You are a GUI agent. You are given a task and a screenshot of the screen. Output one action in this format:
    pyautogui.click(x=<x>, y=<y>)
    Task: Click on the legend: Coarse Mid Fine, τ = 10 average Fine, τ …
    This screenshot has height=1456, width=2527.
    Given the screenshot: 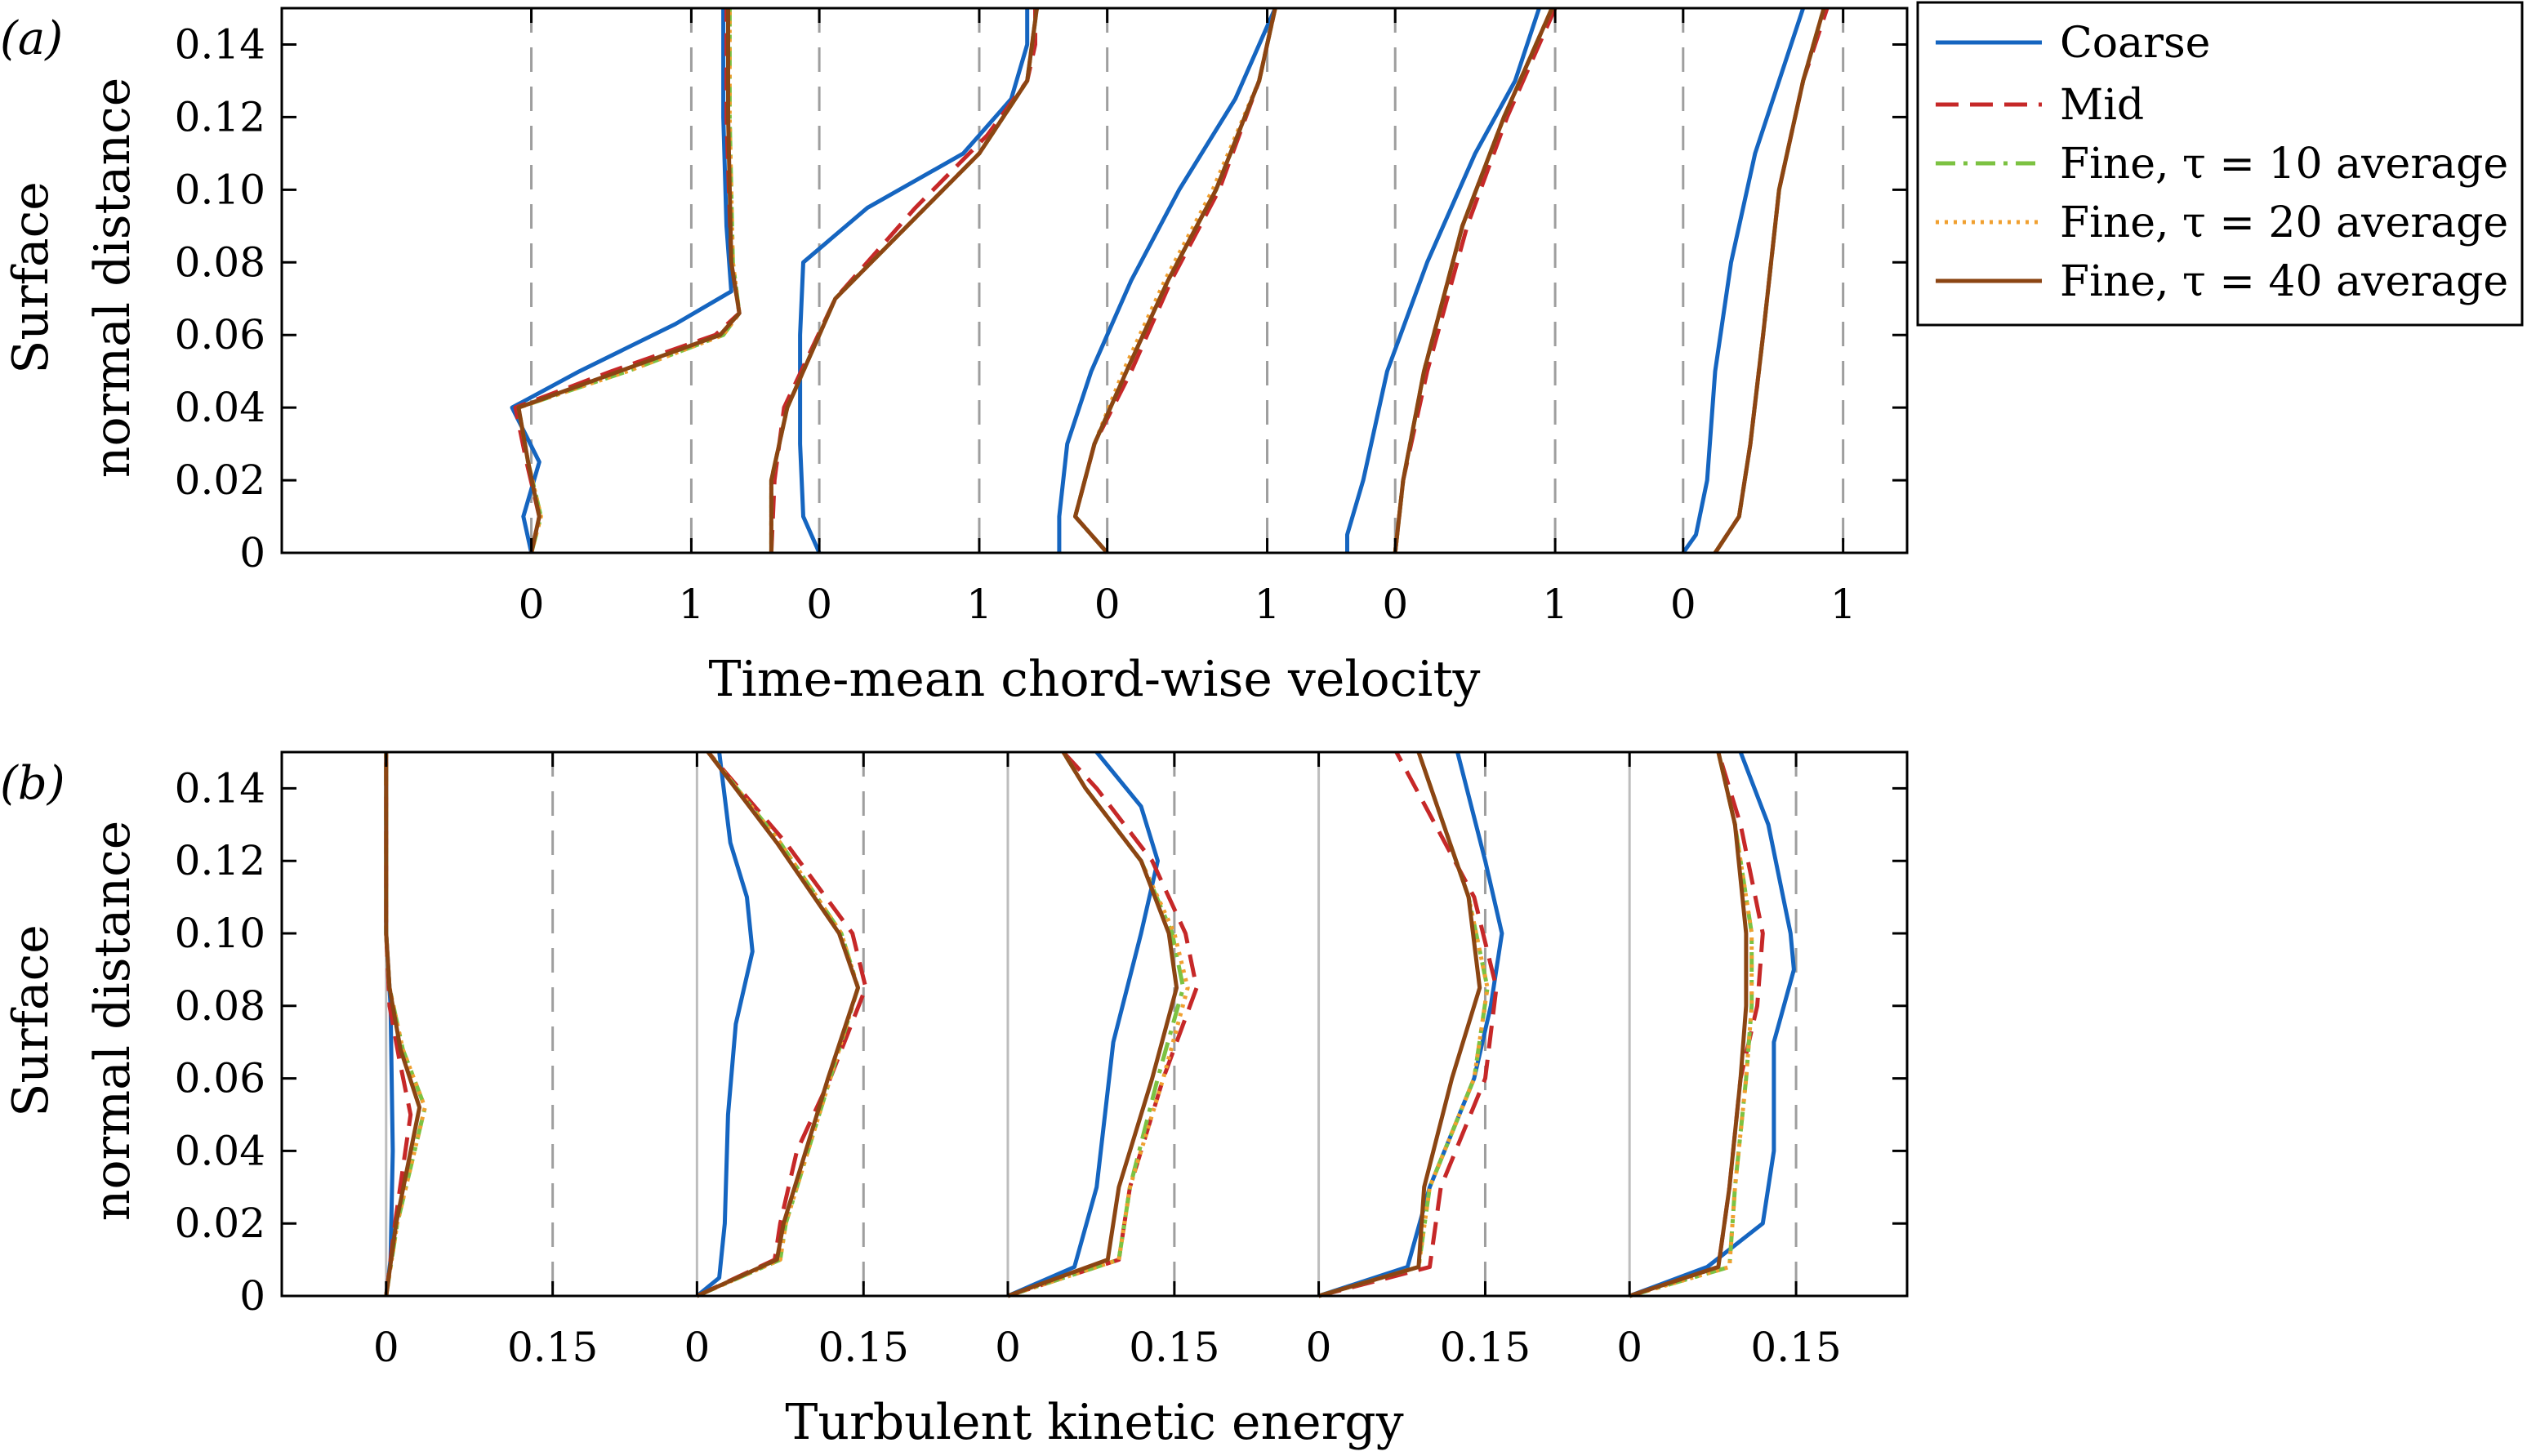 What is the action you would take?
    pyautogui.click(x=2220, y=164)
    